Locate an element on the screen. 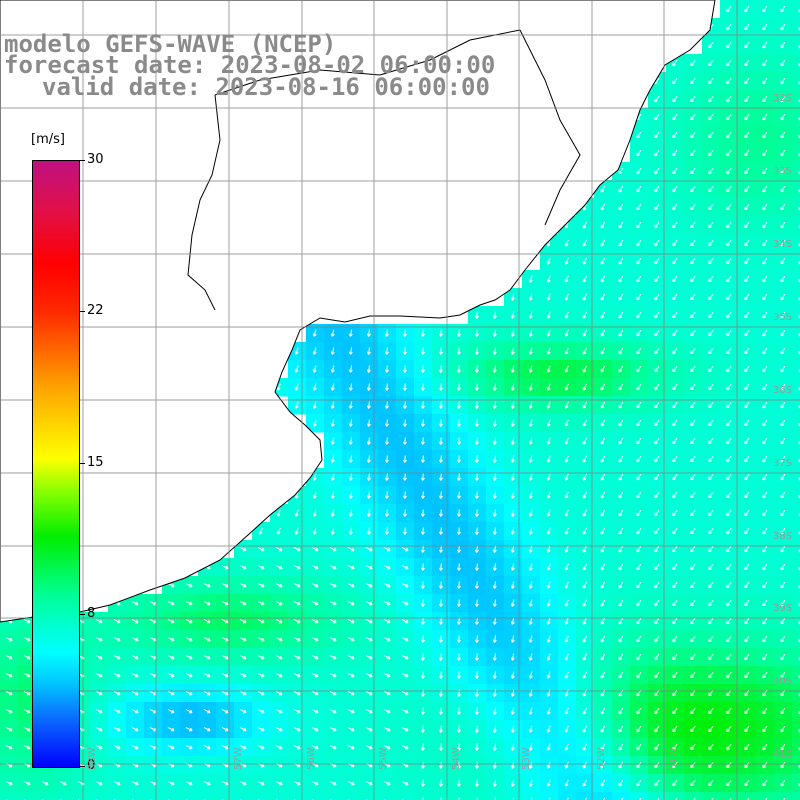 This screenshot has height=800, width=800. lon-label: 53W is located at coordinates (526, 758).